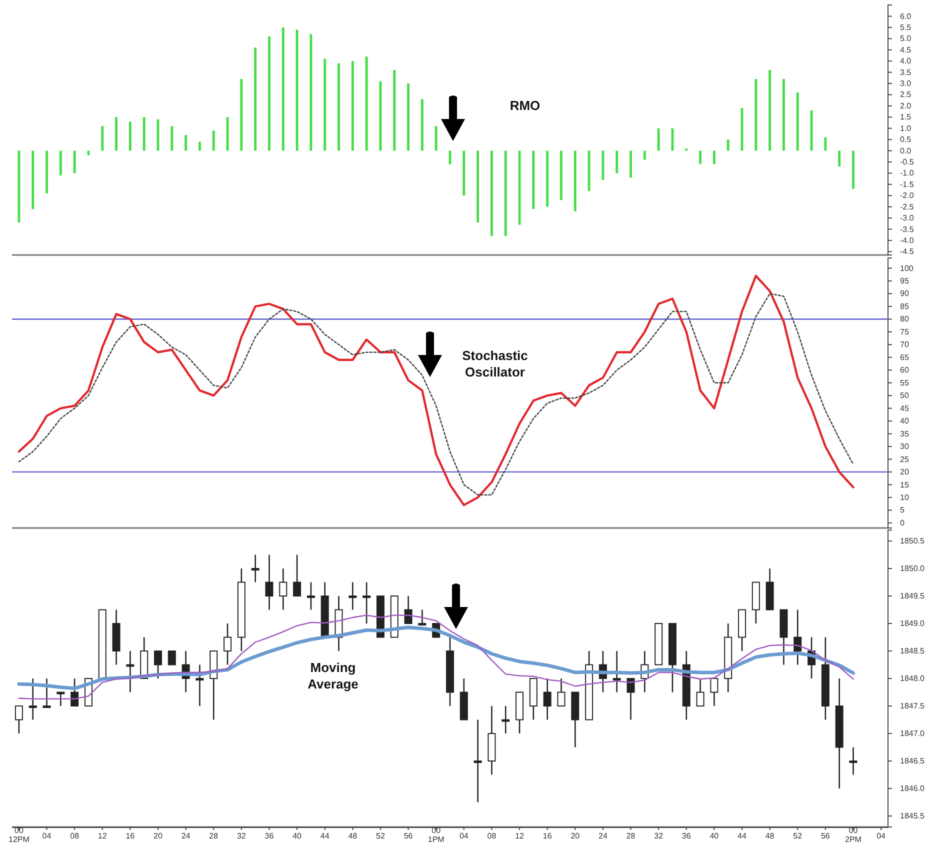 The height and width of the screenshot is (848, 928). Describe the element at coordinates (907, 184) in the screenshot. I see `y-tick-label: -1.5` at that location.